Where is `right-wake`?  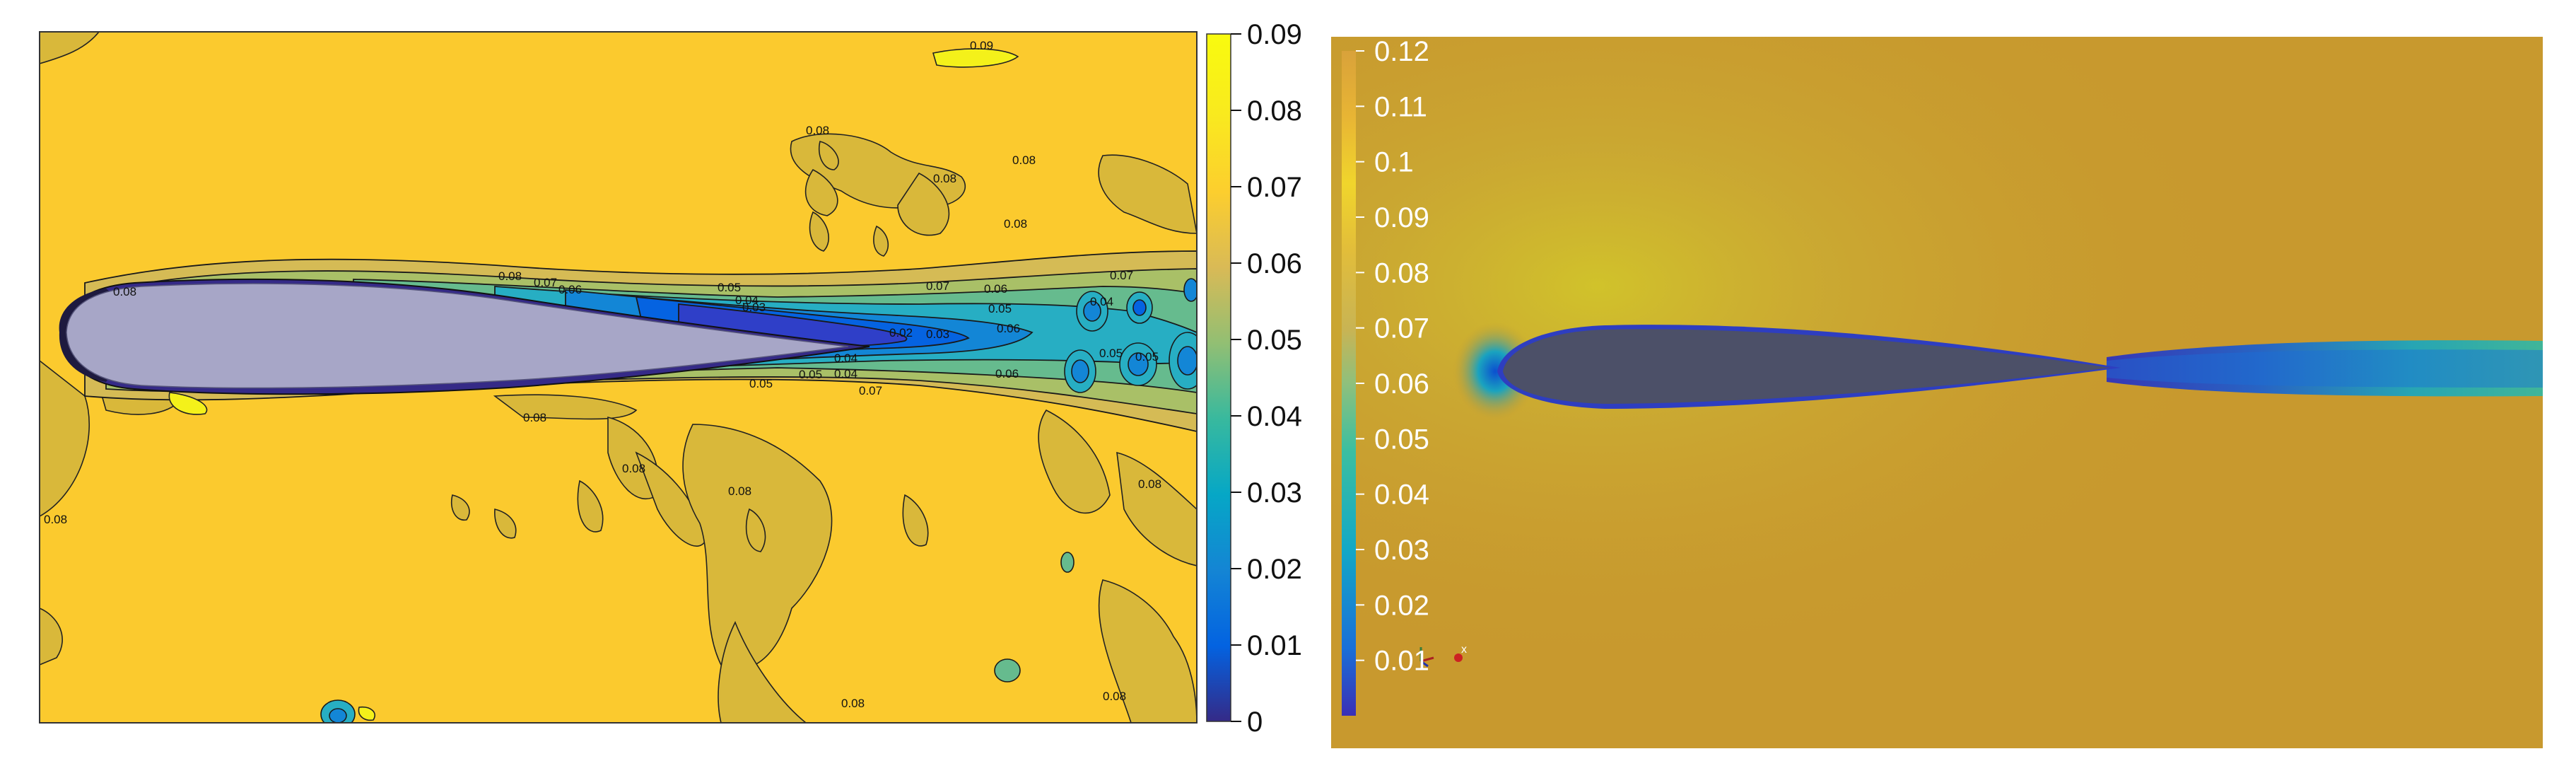
right-wake is located at coordinates (2325, 368).